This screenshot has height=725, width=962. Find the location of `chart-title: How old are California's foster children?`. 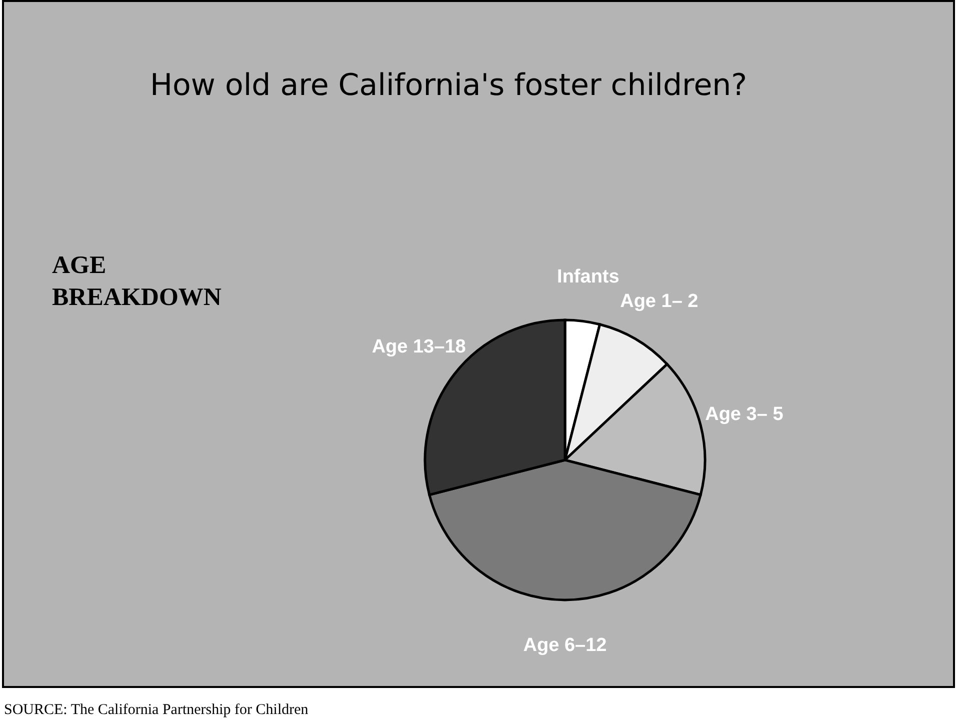

chart-title: How old are California's foster children? is located at coordinates (449, 85).